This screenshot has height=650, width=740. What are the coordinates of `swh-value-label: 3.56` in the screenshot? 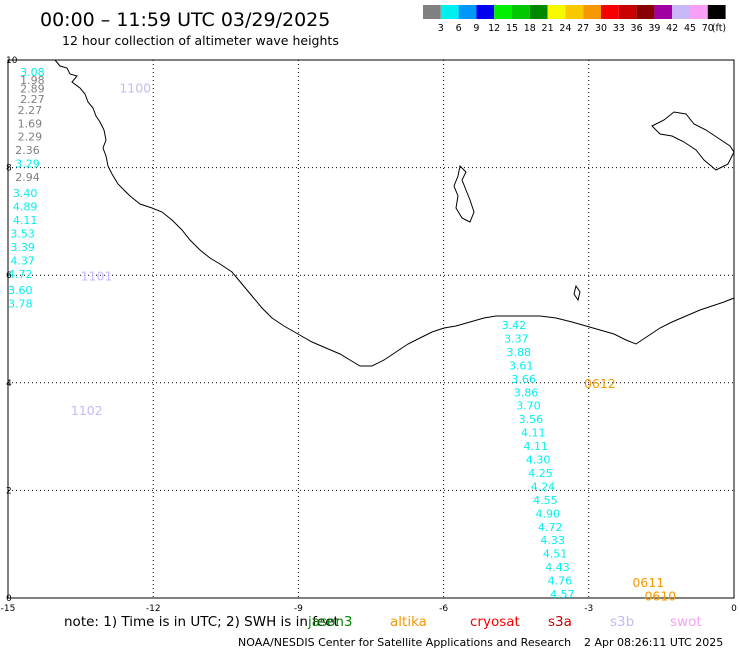 It's located at (531, 419).